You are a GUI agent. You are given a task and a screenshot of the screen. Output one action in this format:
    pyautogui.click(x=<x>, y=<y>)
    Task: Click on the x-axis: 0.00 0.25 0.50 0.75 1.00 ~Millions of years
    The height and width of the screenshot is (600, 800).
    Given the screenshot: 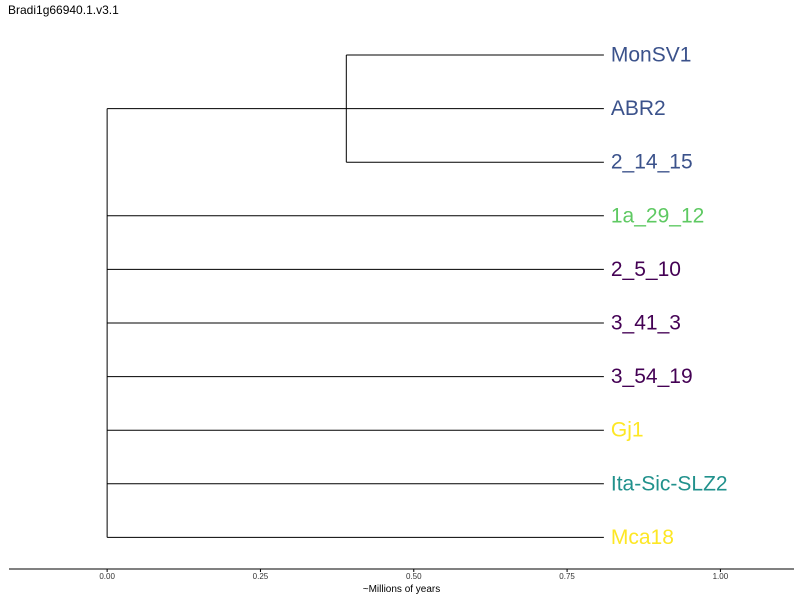 What is the action you would take?
    pyautogui.click(x=401, y=581)
    